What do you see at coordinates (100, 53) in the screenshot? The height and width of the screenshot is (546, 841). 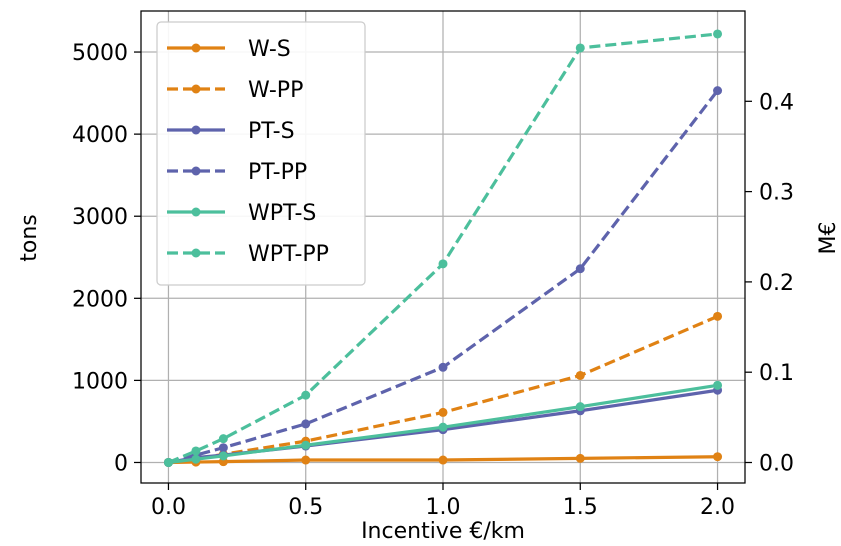 I see `y-tick-label: 5000` at bounding box center [100, 53].